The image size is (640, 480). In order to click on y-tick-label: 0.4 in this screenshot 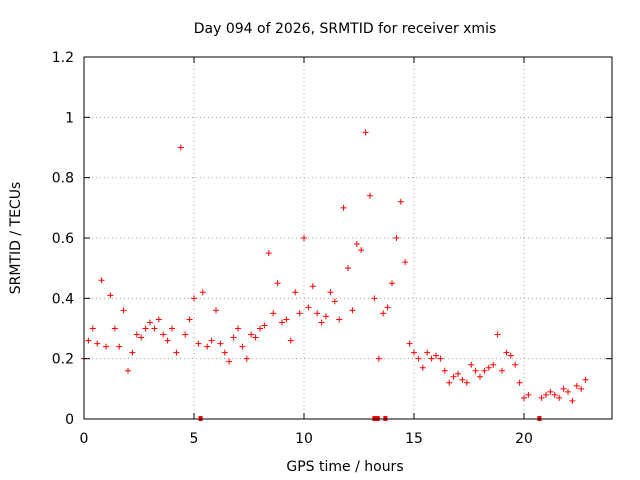, I will do `click(63, 299)`.